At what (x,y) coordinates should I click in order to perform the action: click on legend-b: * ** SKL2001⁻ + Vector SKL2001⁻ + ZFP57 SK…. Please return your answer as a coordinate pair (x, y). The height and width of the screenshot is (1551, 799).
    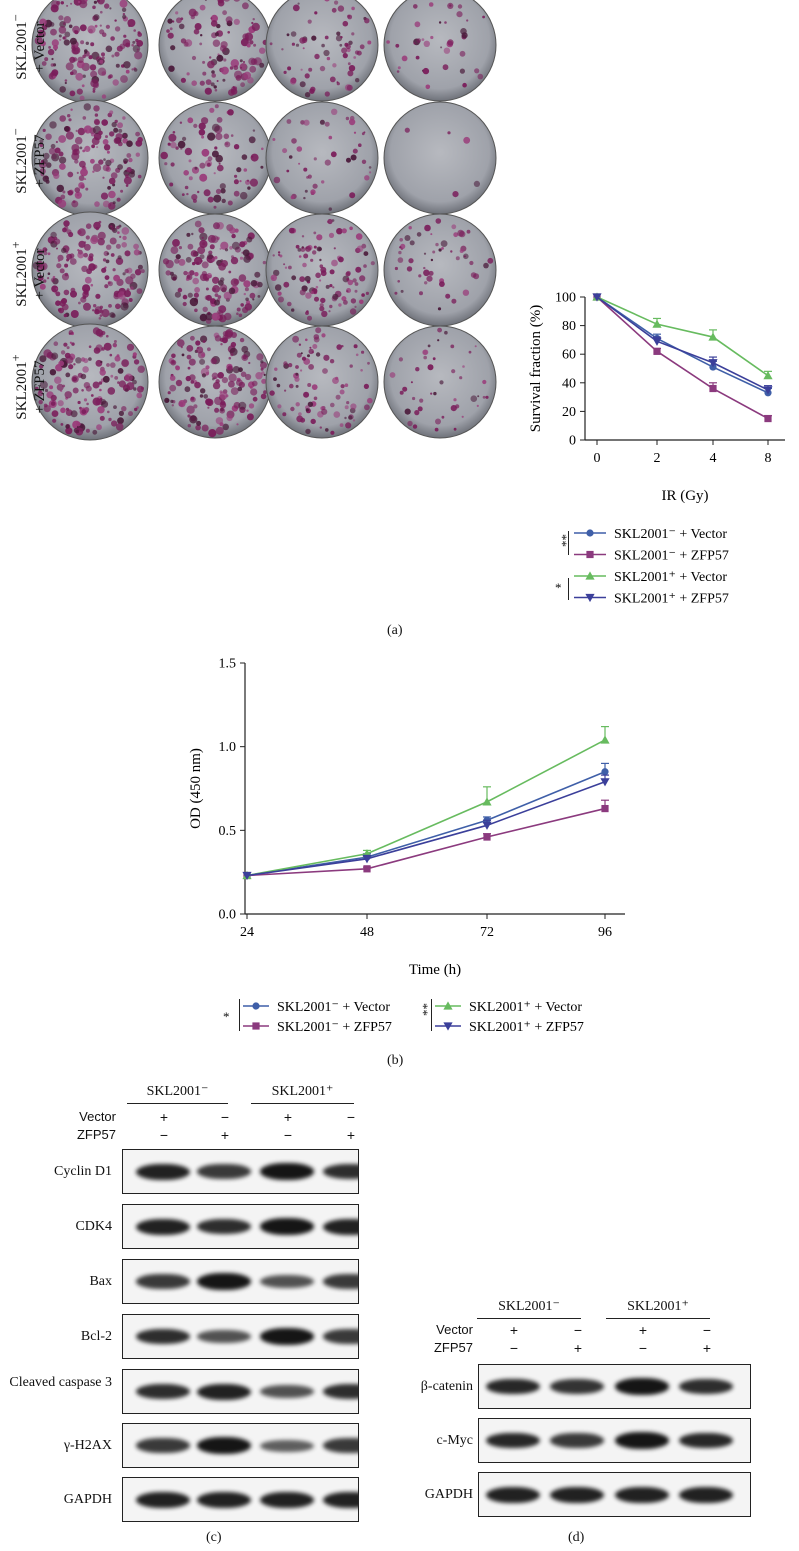
    Looking at the image, I should click on (415, 1016).